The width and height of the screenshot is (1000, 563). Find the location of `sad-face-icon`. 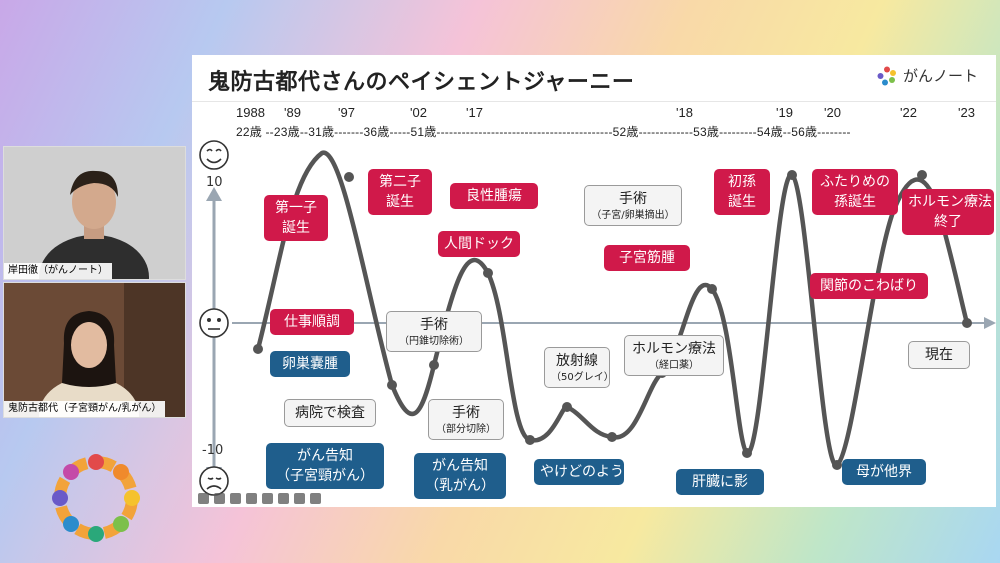

sad-face-icon is located at coordinates (214, 481).